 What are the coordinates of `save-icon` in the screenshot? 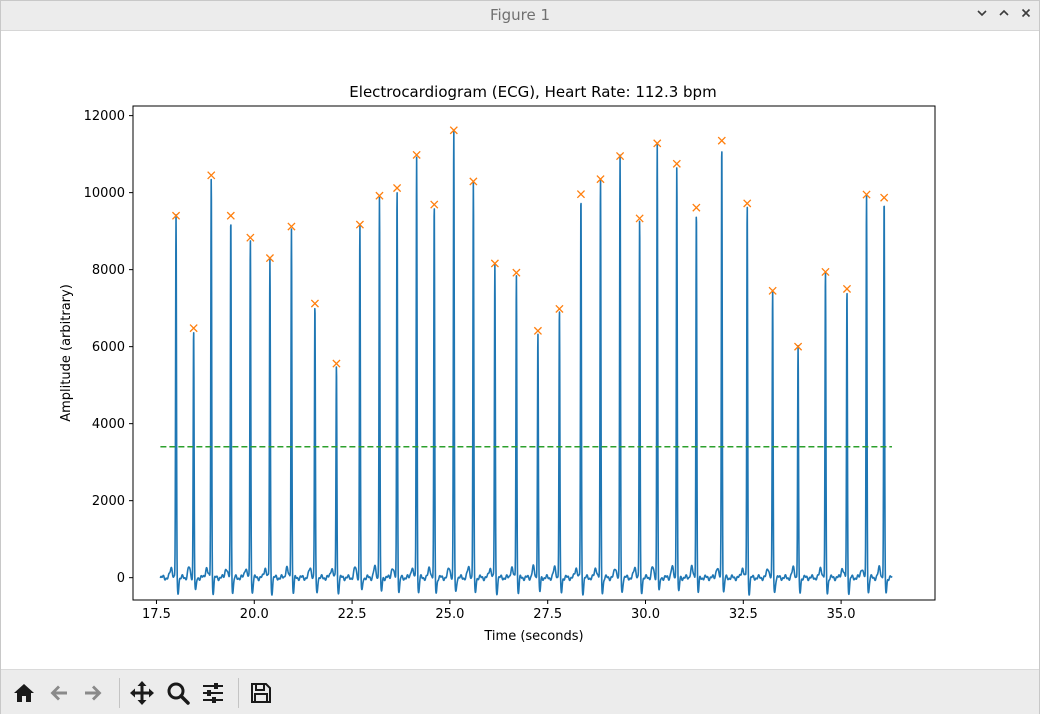 It's located at (261, 693).